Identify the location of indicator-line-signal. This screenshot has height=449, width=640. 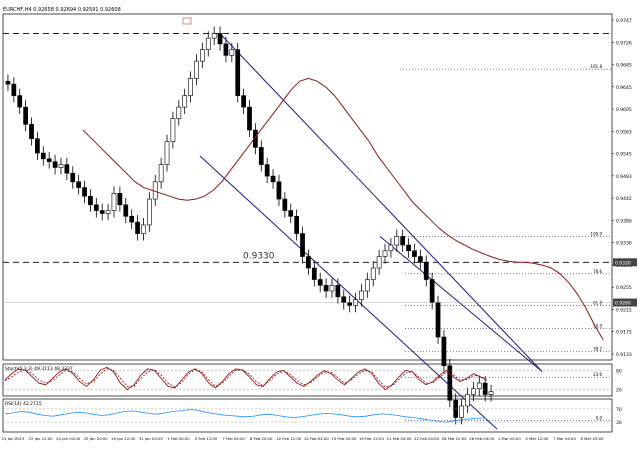
(246, 378).